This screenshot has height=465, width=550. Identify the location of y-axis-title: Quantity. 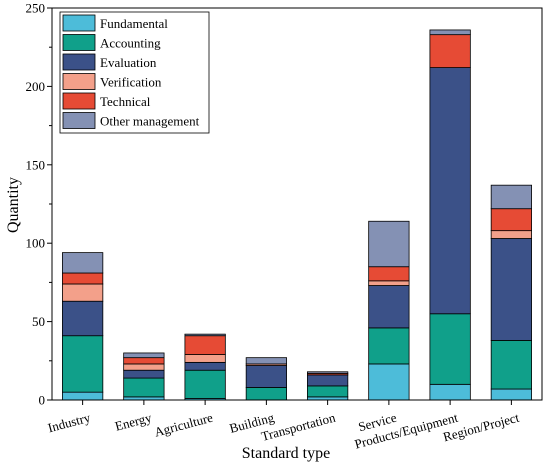
(13, 205).